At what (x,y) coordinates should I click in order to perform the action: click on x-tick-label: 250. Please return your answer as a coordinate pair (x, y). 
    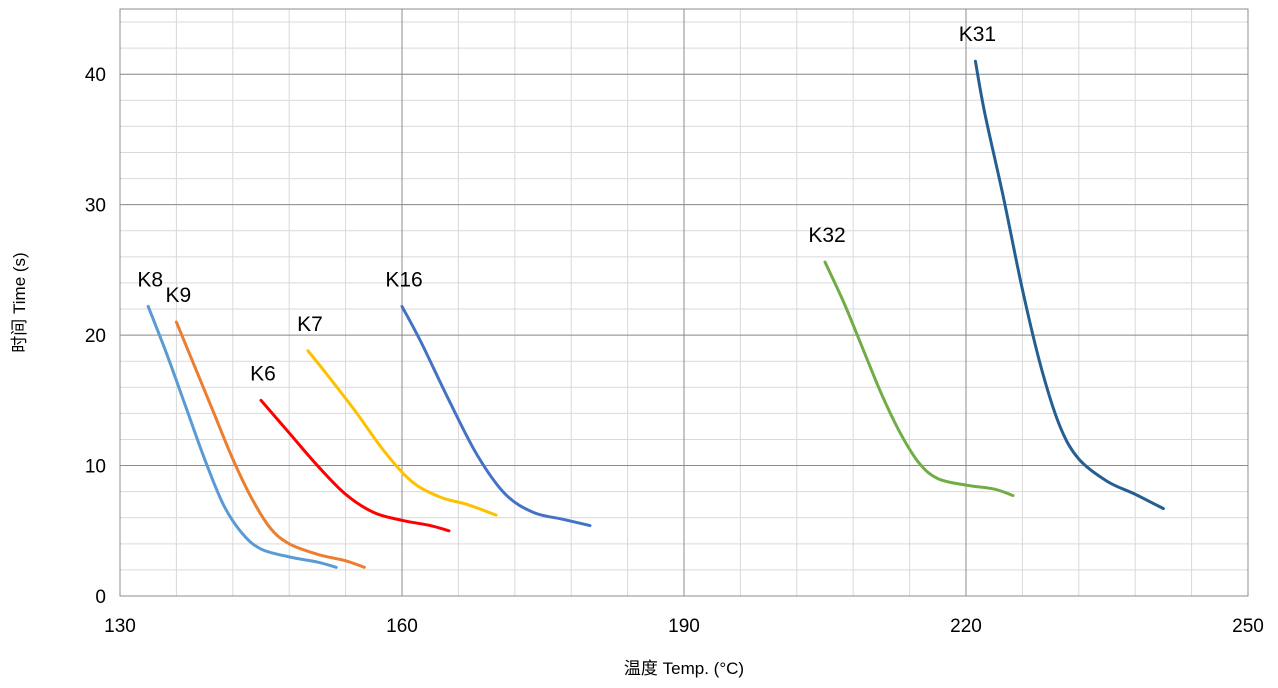
    Looking at the image, I should click on (1248, 626).